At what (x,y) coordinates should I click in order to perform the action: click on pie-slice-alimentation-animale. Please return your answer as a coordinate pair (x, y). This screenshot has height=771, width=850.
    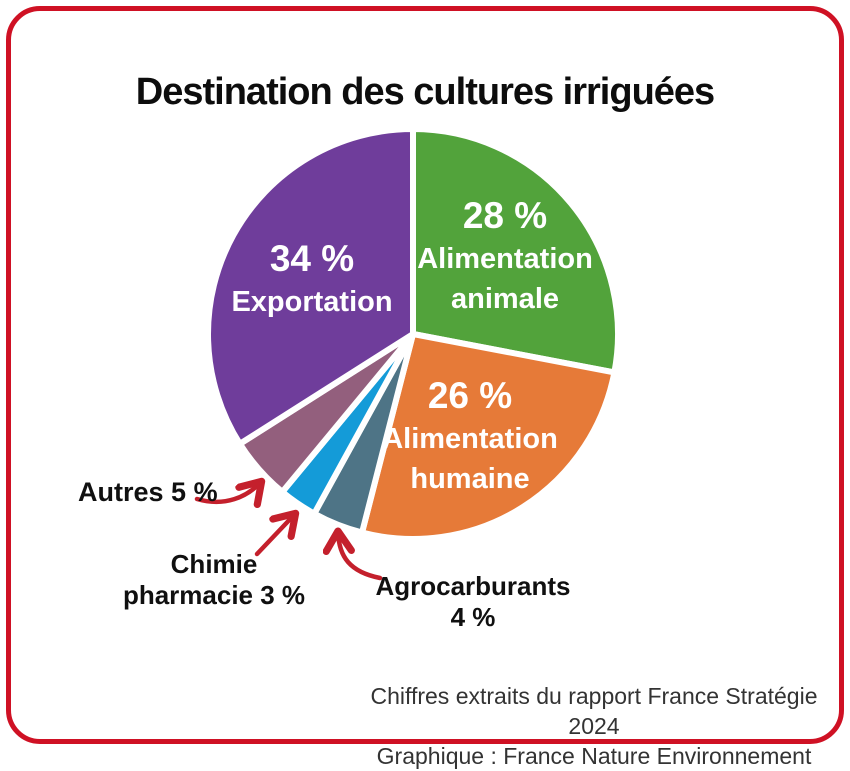
    Looking at the image, I should click on (515, 251).